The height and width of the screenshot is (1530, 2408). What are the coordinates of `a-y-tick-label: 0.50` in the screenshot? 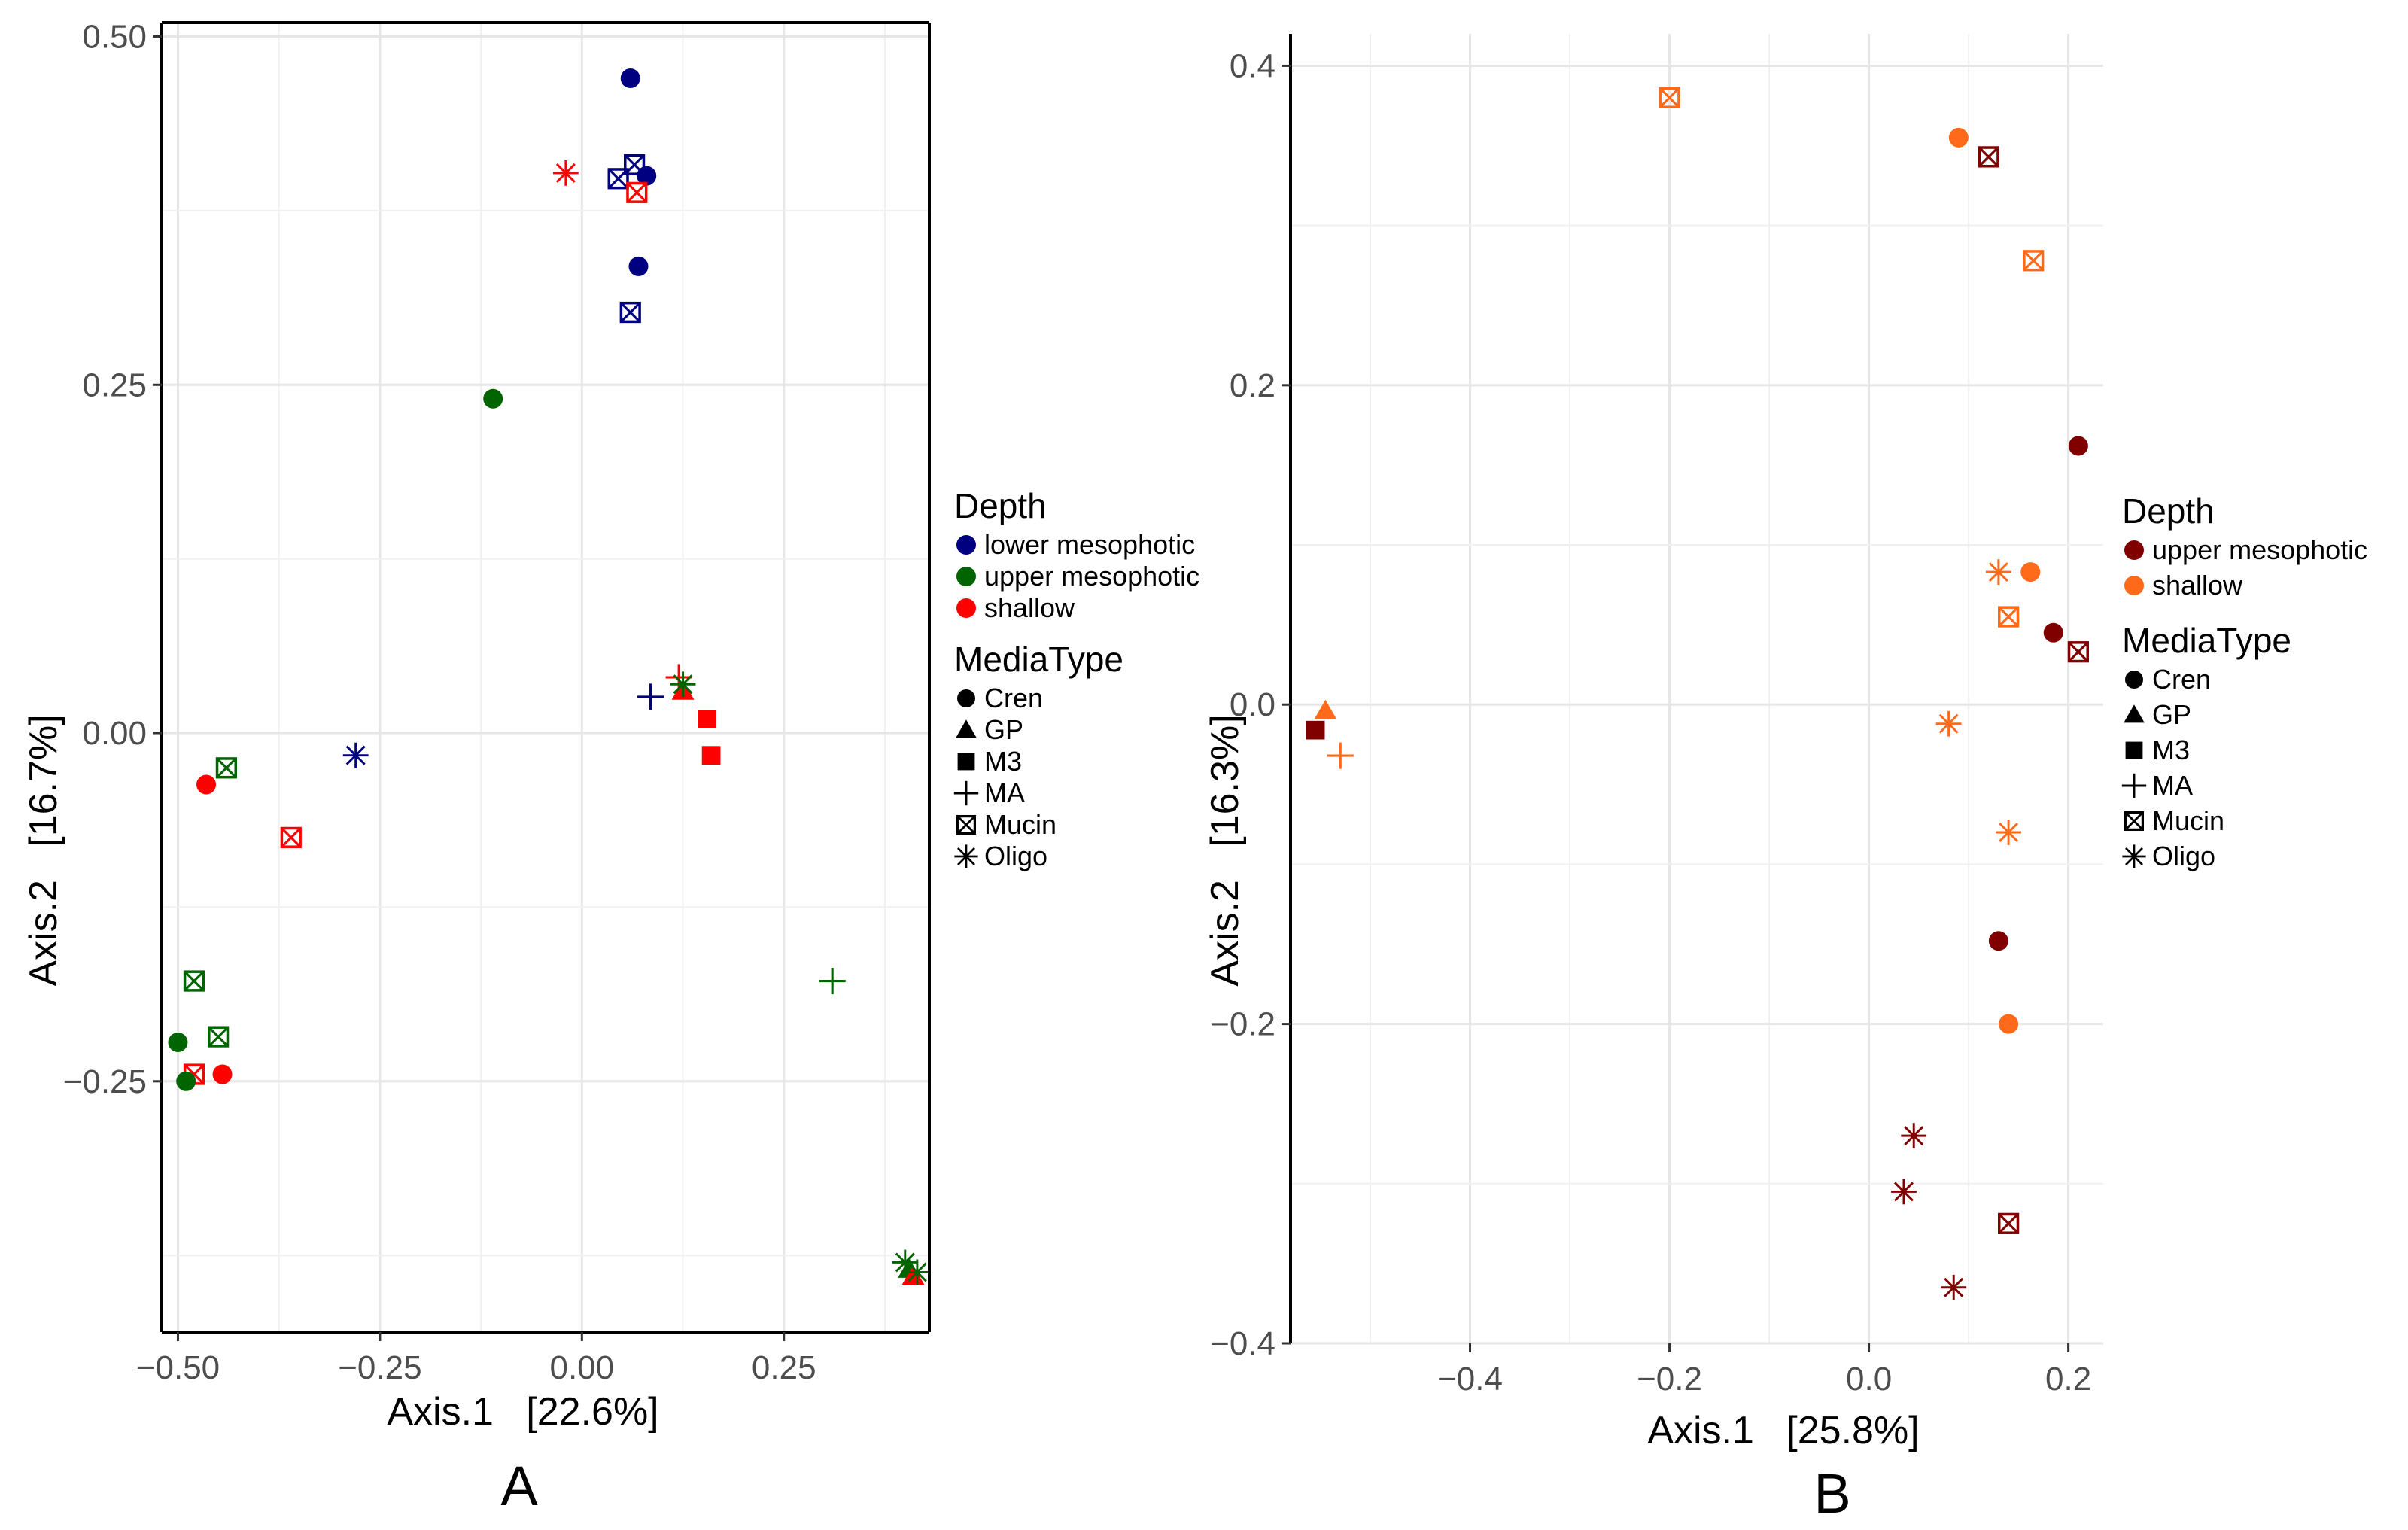 It's located at (114, 37).